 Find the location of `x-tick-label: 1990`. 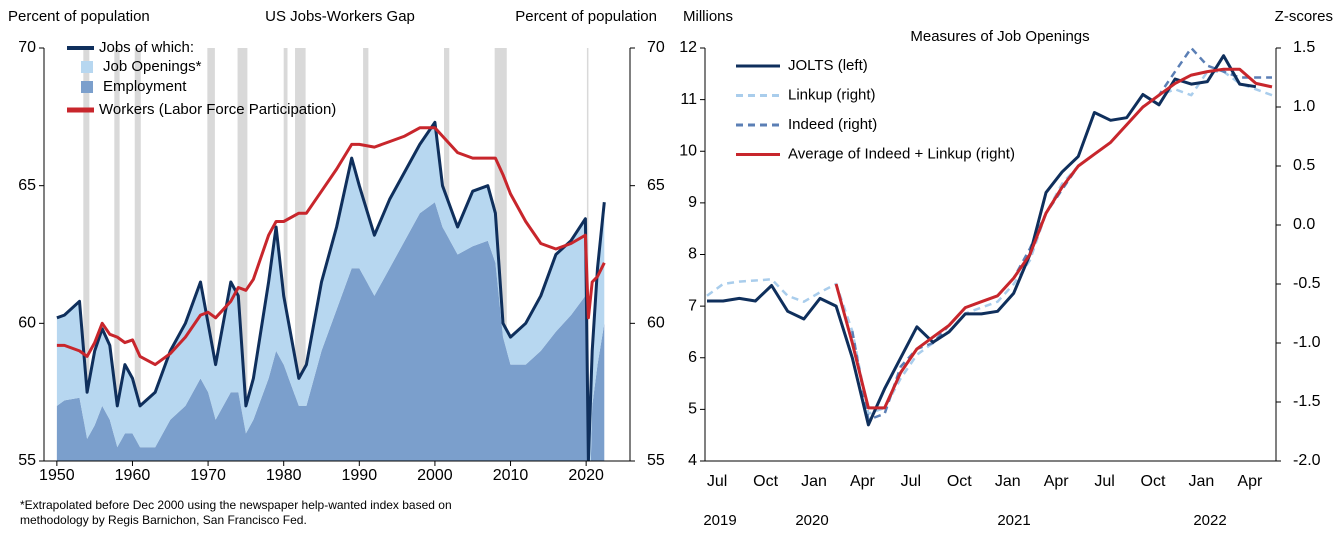

x-tick-label: 1990 is located at coordinates (360, 475).